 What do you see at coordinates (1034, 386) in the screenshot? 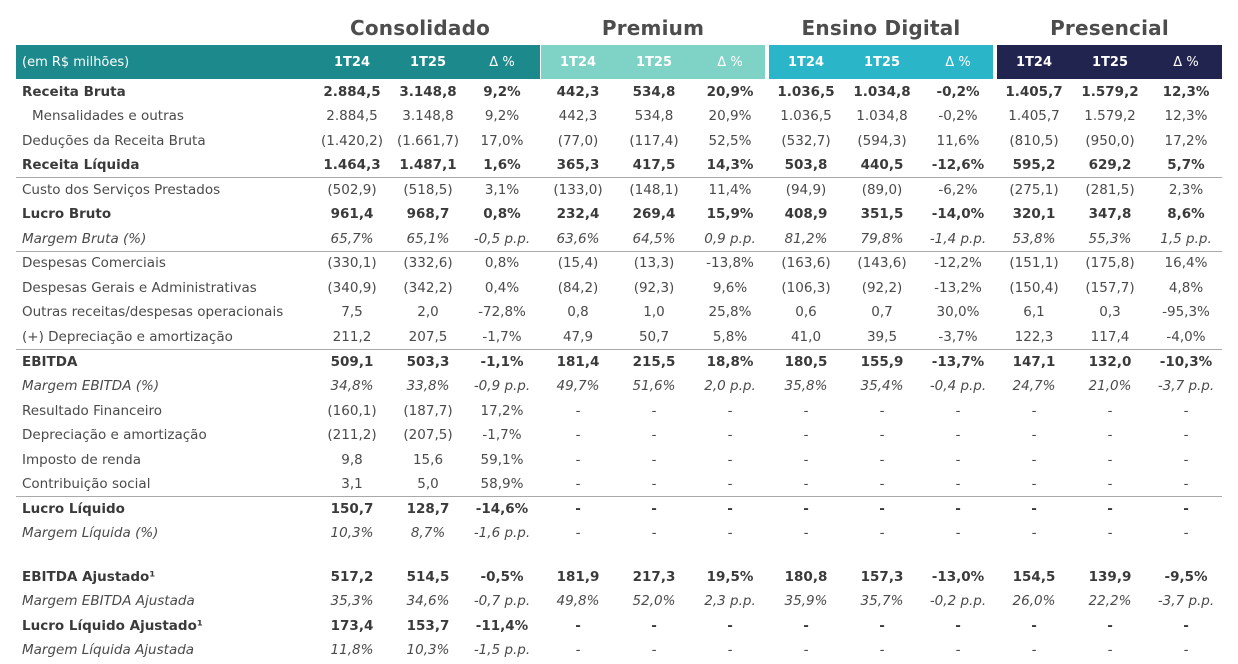
I see `table-cell: 24,7%` at bounding box center [1034, 386].